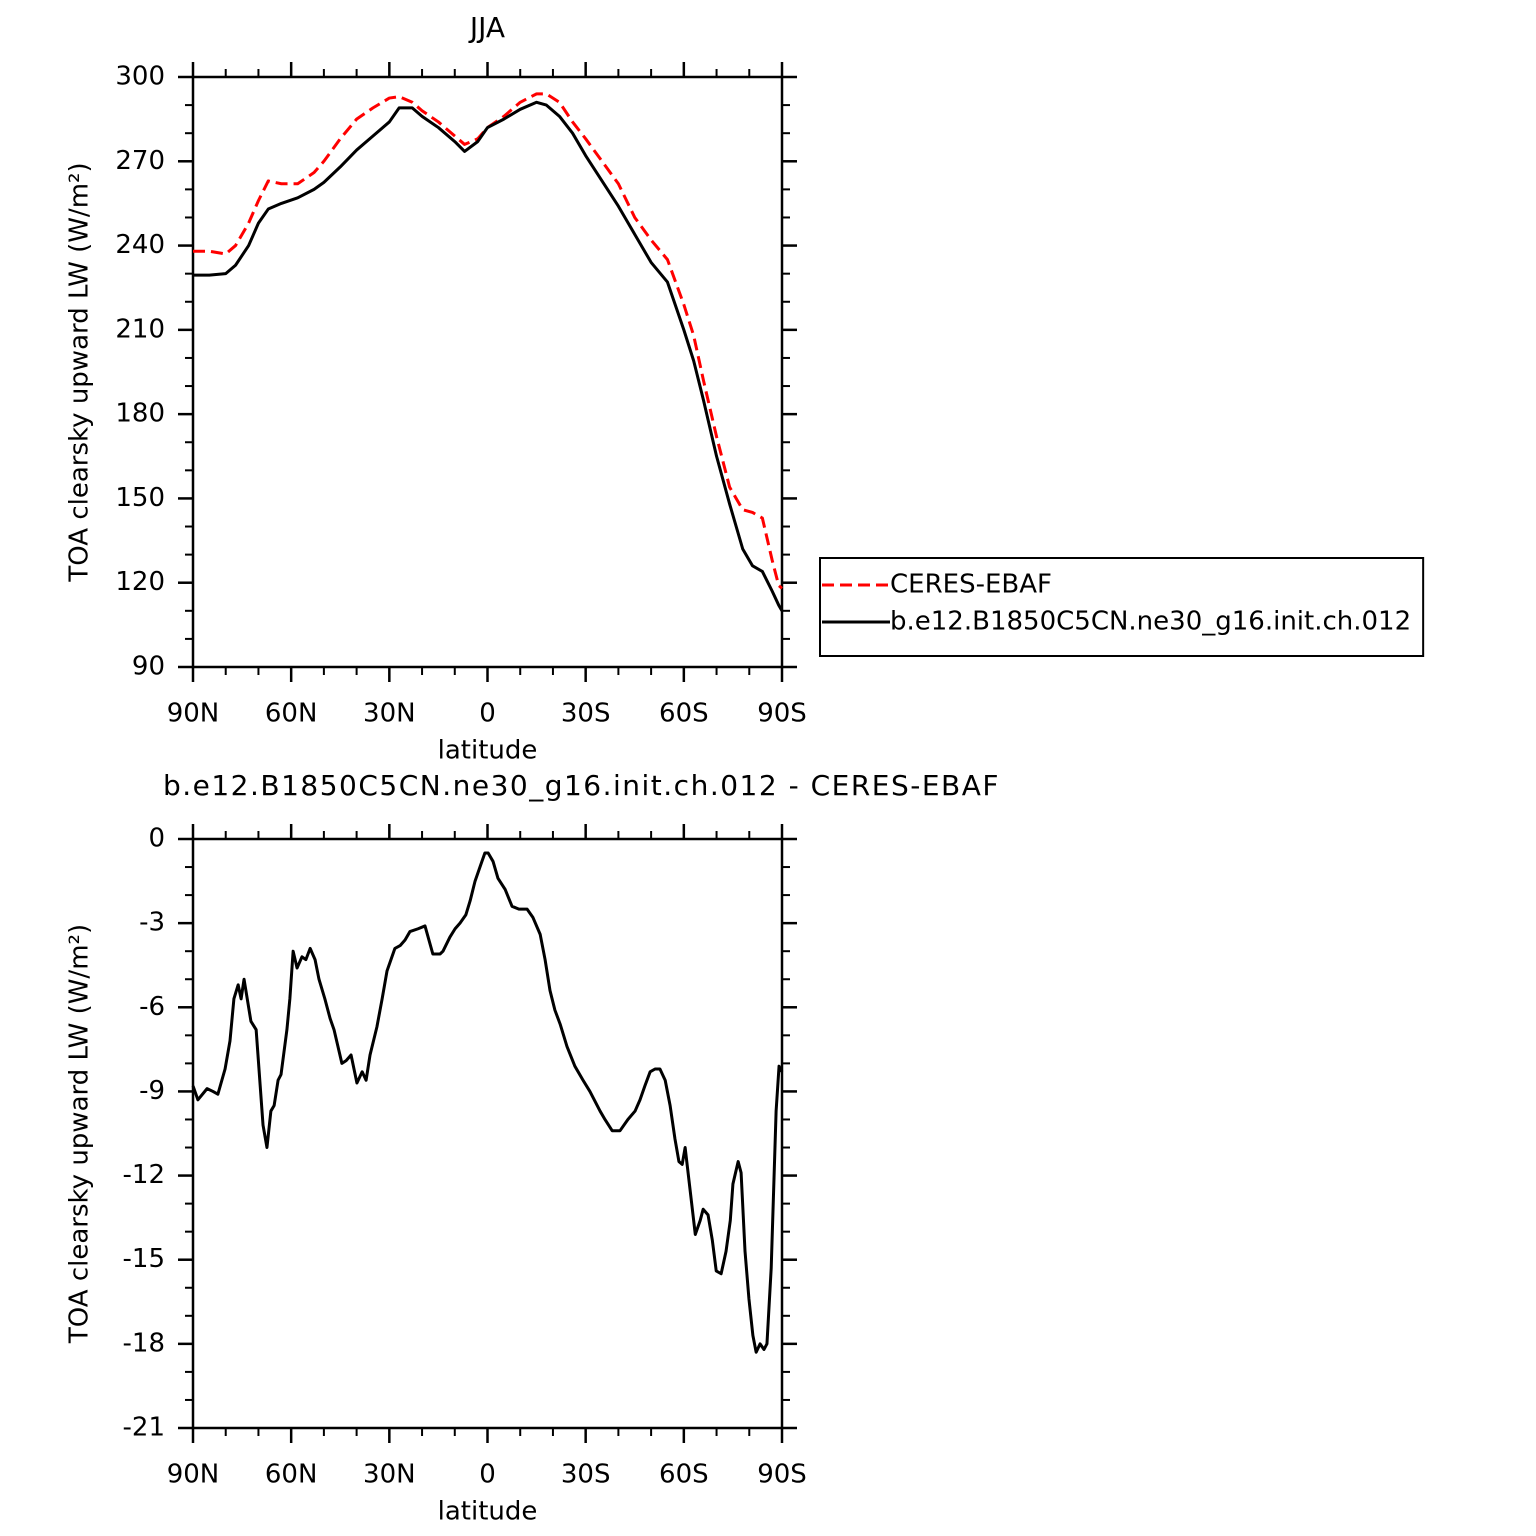 This screenshot has width=1536, height=1536. Describe the element at coordinates (144, 1343) in the screenshot. I see `y-tick-label: -18` at that location.